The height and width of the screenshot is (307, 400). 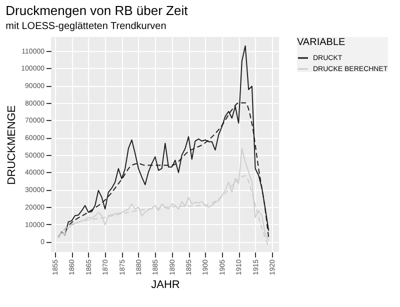 I want to click on chart-subtitle: mit LOESS-geglätteten Trendkurven, so click(x=86, y=26).